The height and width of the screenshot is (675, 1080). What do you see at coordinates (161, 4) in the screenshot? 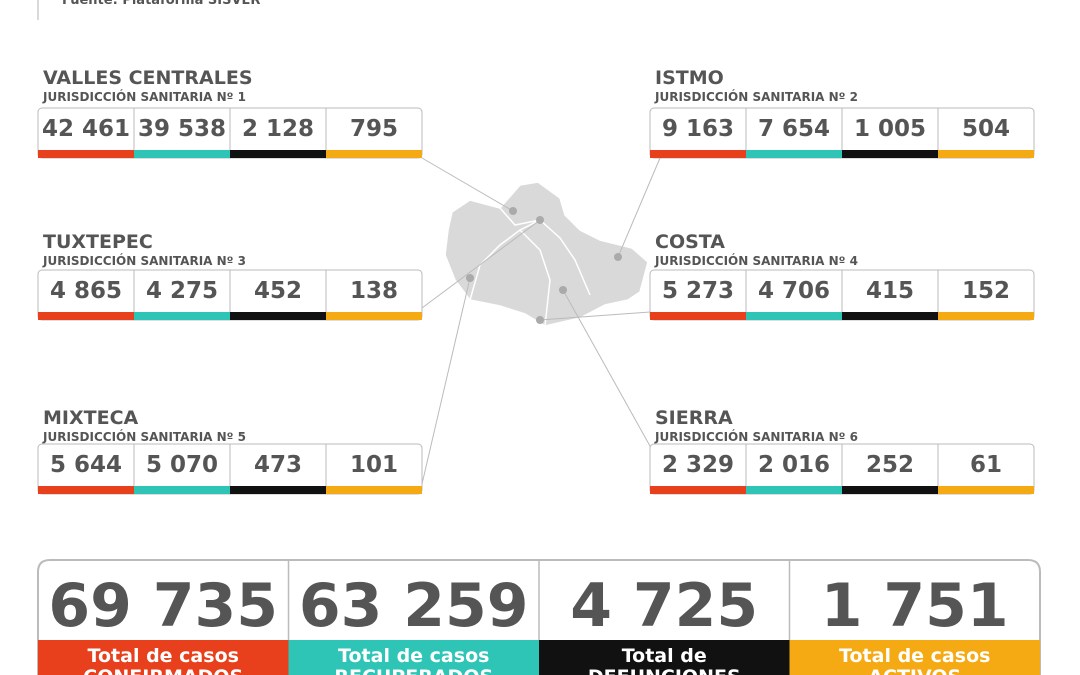
I see `source: Fuente: Plataforma SISVER` at bounding box center [161, 4].